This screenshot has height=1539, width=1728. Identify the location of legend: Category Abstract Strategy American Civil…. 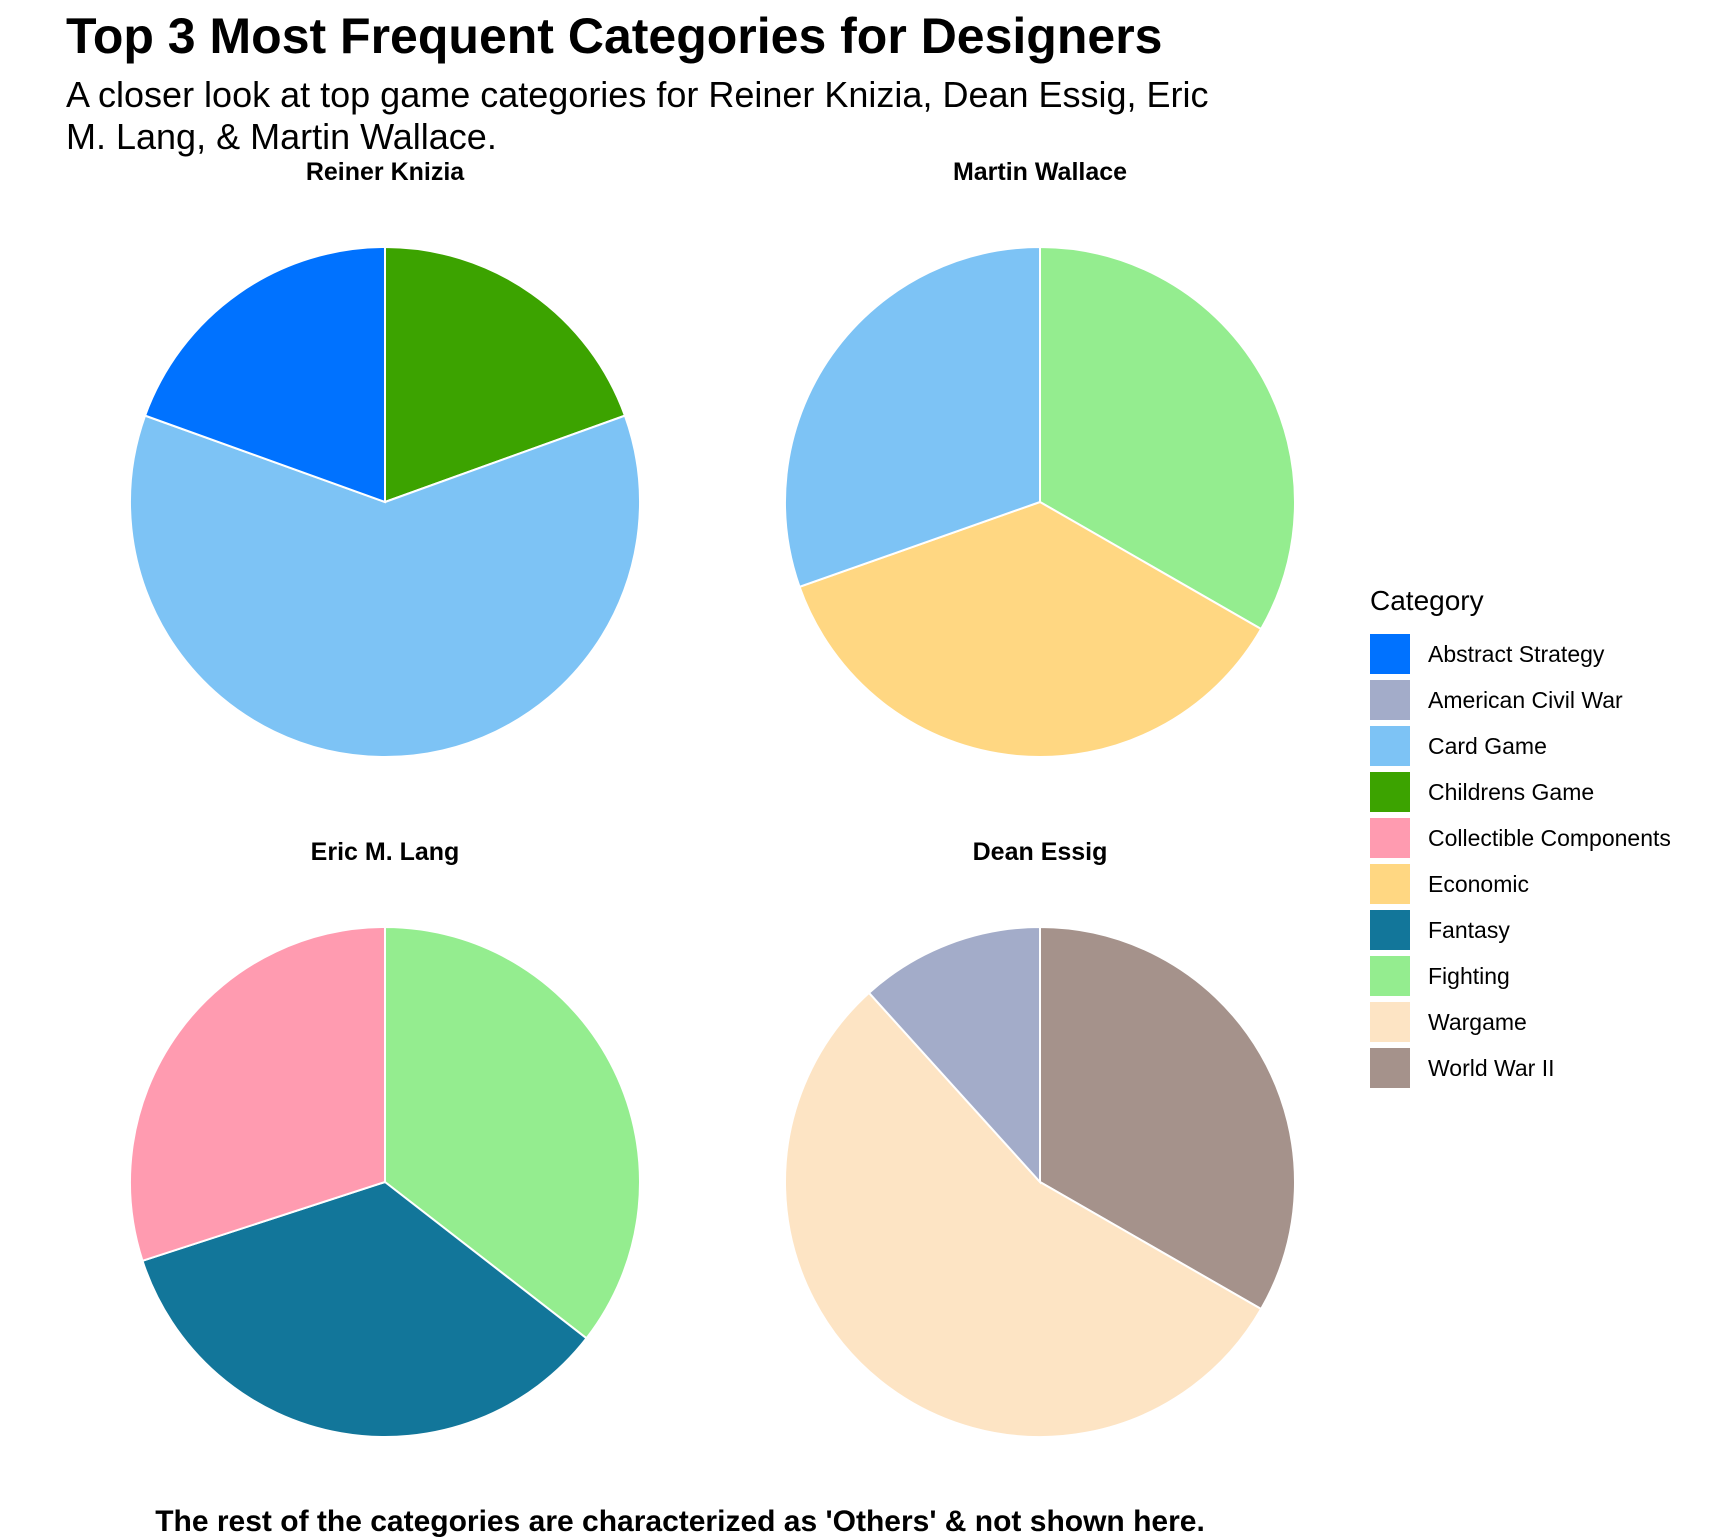
(1540, 837).